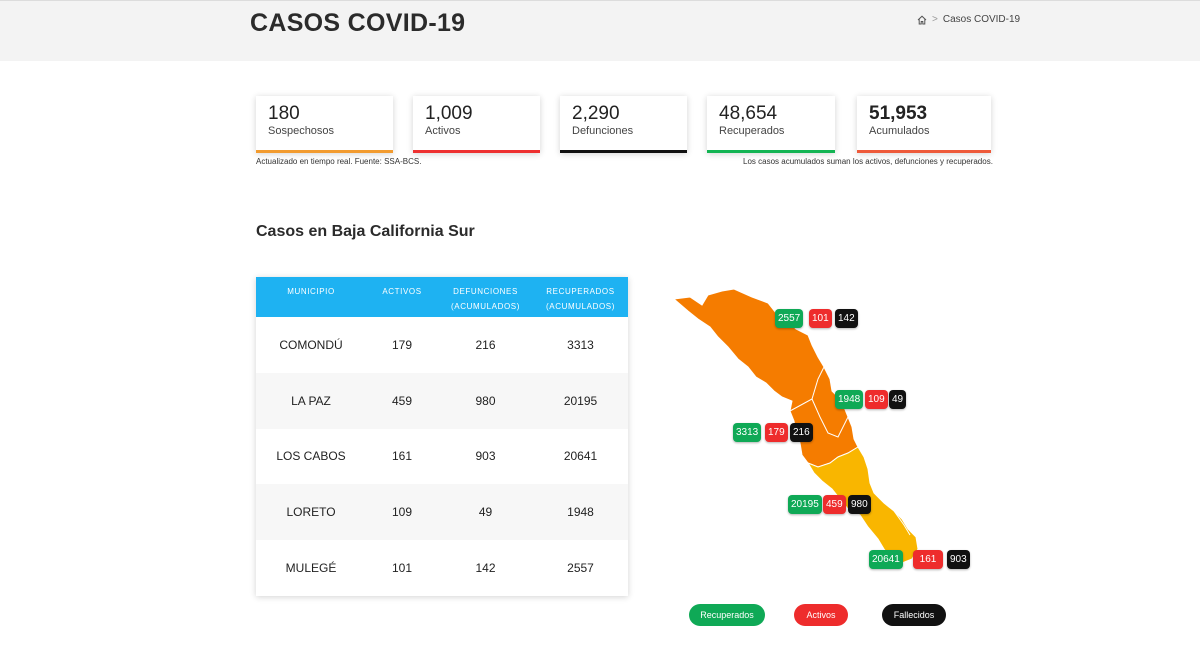 The image size is (1200, 666). I want to click on table-row: MULEGÉ 101 142 2557, so click(442, 568).